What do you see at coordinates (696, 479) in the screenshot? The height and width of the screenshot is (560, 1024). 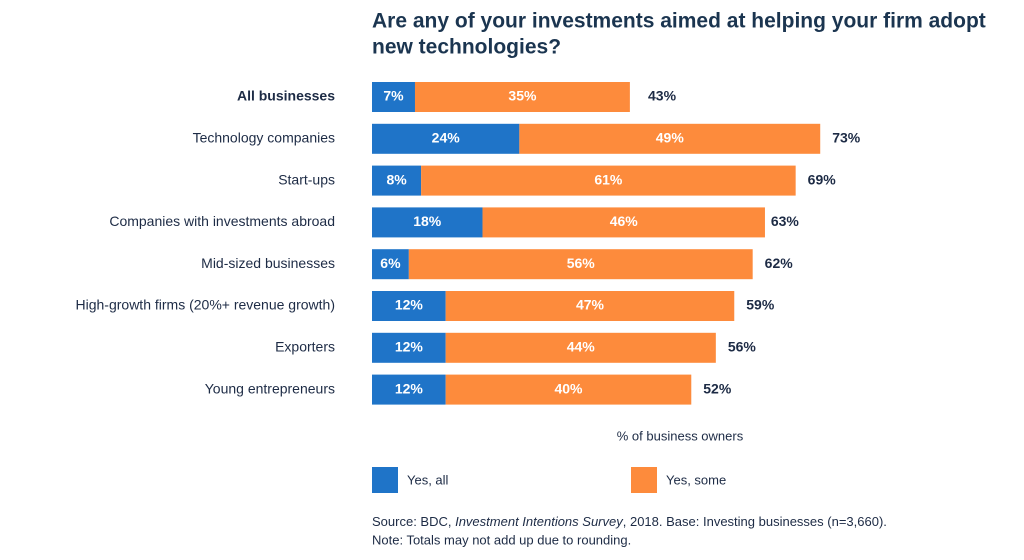 I see `legend-label: Yes, some` at bounding box center [696, 479].